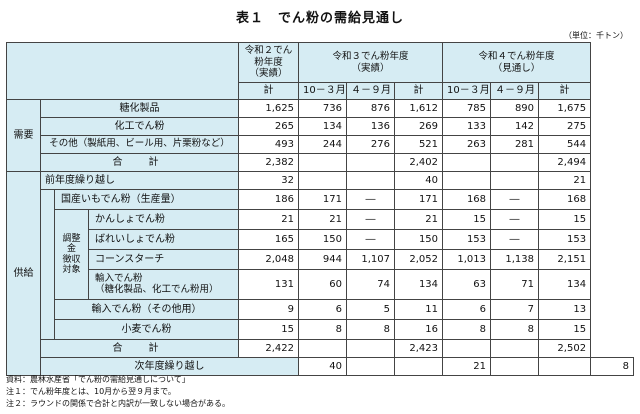  What do you see at coordinates (163, 239) in the screenshot?
I see `row-label: ばれいしょでん粉` at bounding box center [163, 239].